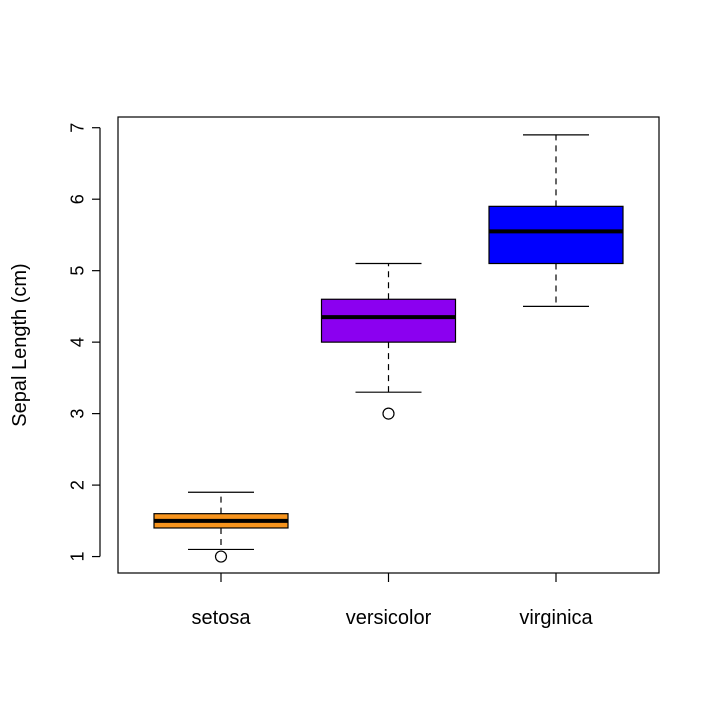 This screenshot has width=720, height=720. What do you see at coordinates (393, 601) in the screenshot?
I see `x-axis-labels: setosa versicolor virginica` at bounding box center [393, 601].